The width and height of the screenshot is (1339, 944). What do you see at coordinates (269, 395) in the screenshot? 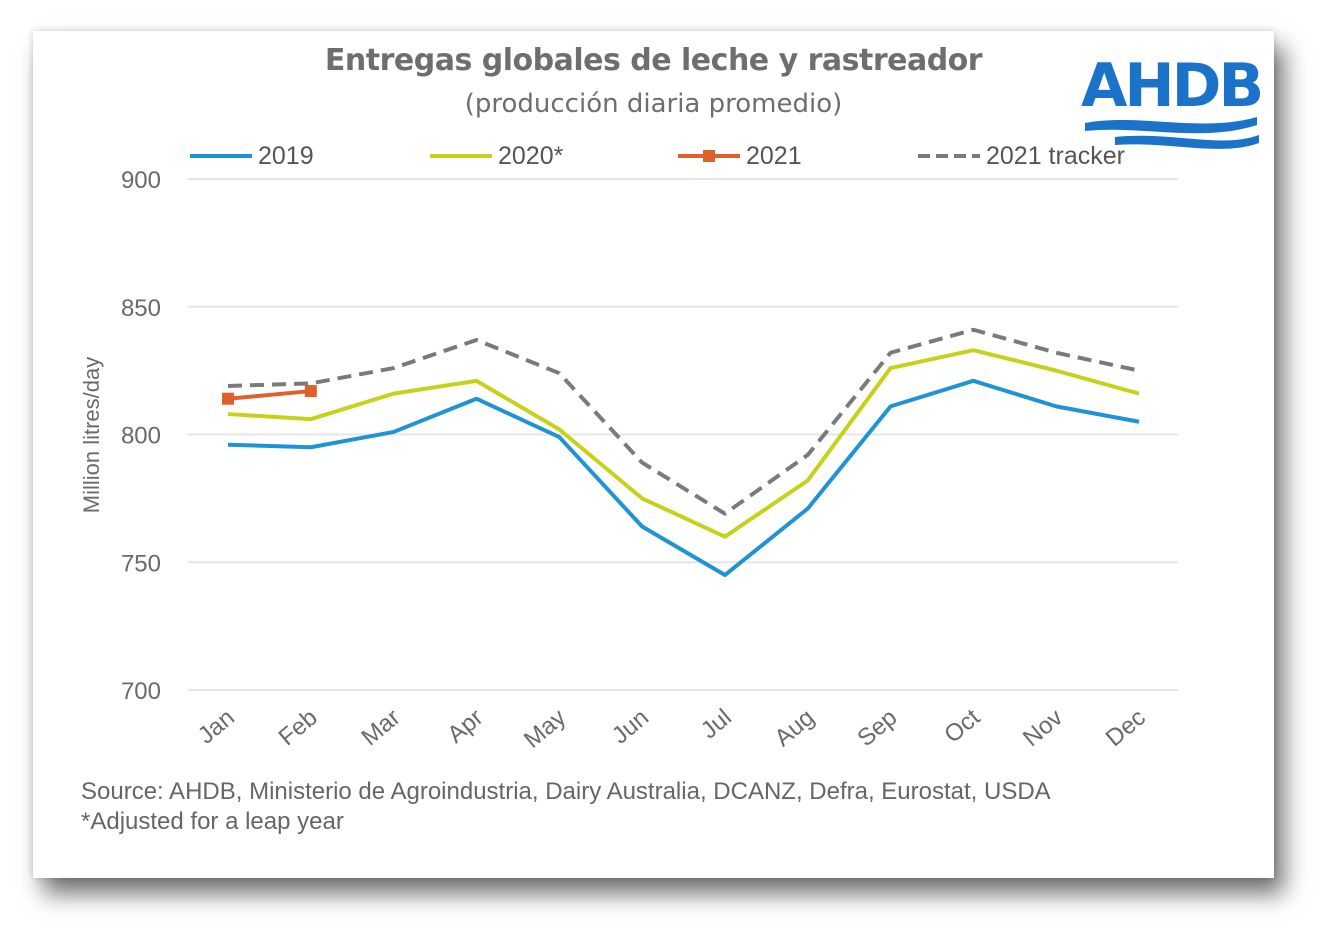
I see `series-line-2021` at bounding box center [269, 395].